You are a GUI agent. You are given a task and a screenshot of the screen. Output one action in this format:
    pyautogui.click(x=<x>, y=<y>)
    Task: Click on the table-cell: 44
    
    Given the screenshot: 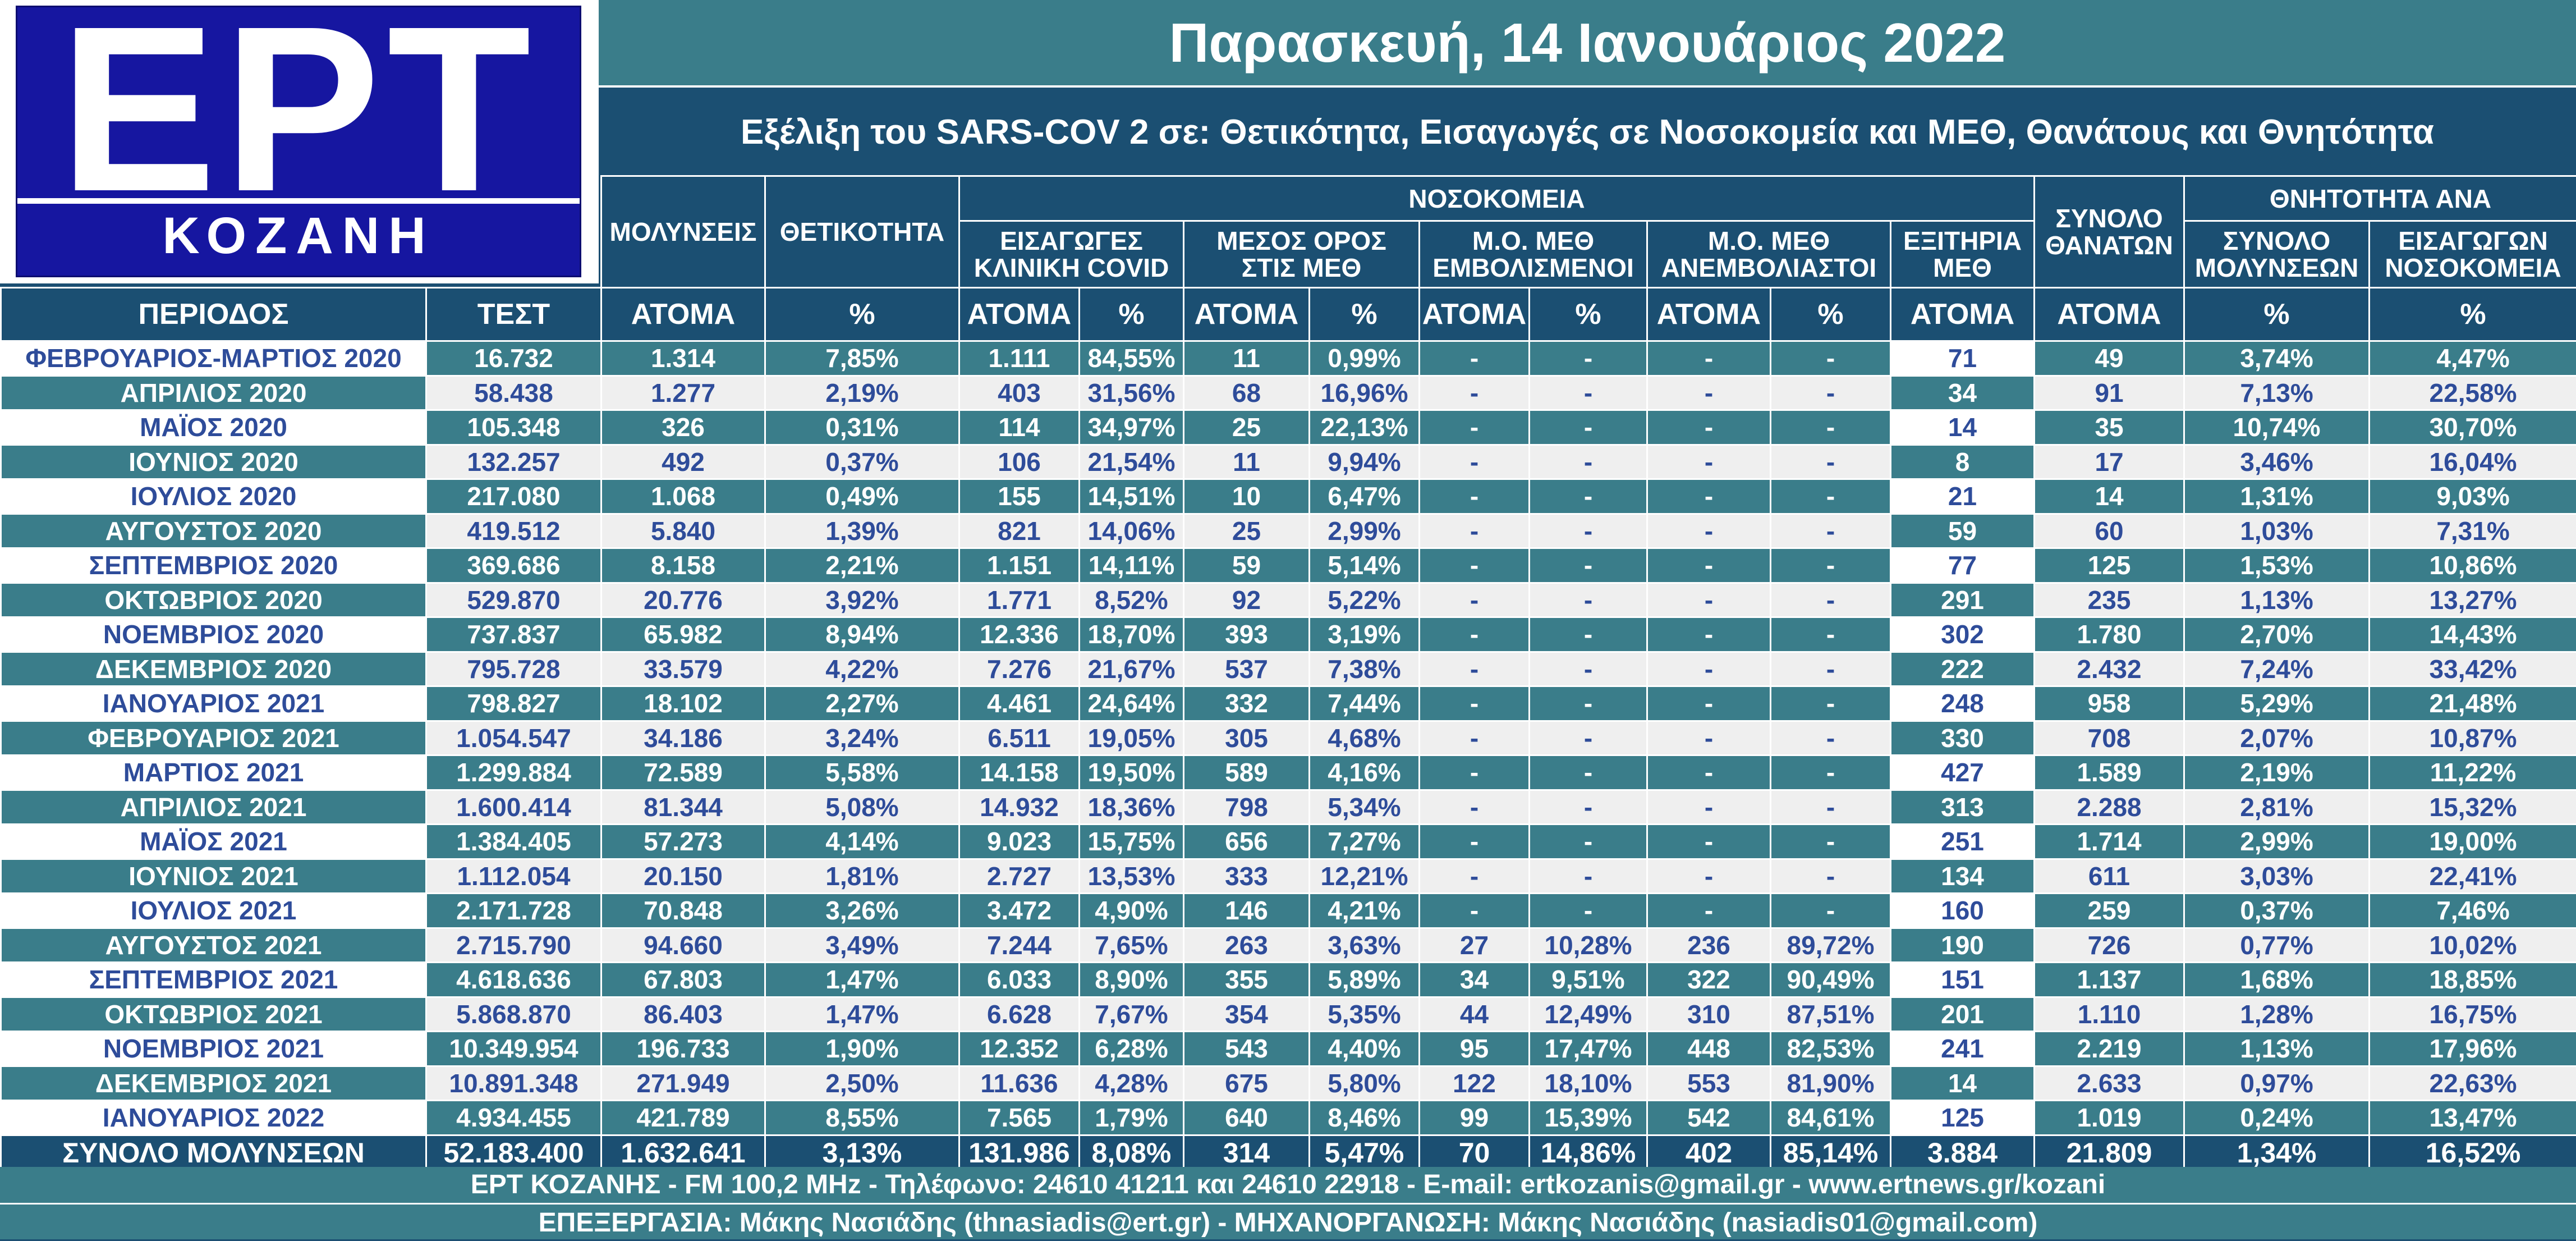 What is the action you would take?
    pyautogui.click(x=1475, y=1014)
    